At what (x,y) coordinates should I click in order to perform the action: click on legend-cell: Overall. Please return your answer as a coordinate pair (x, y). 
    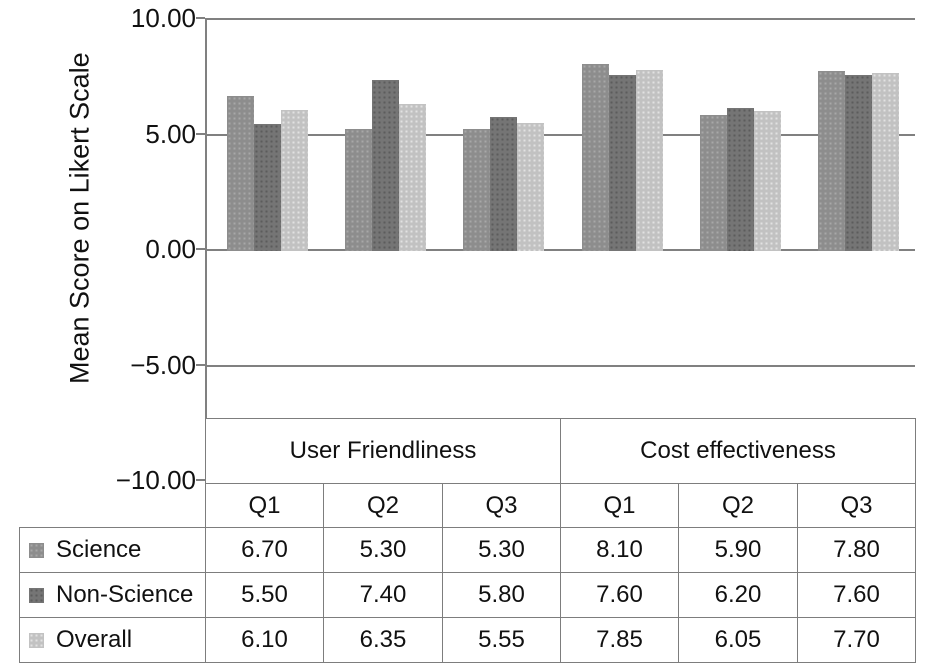
    Looking at the image, I should click on (112, 640).